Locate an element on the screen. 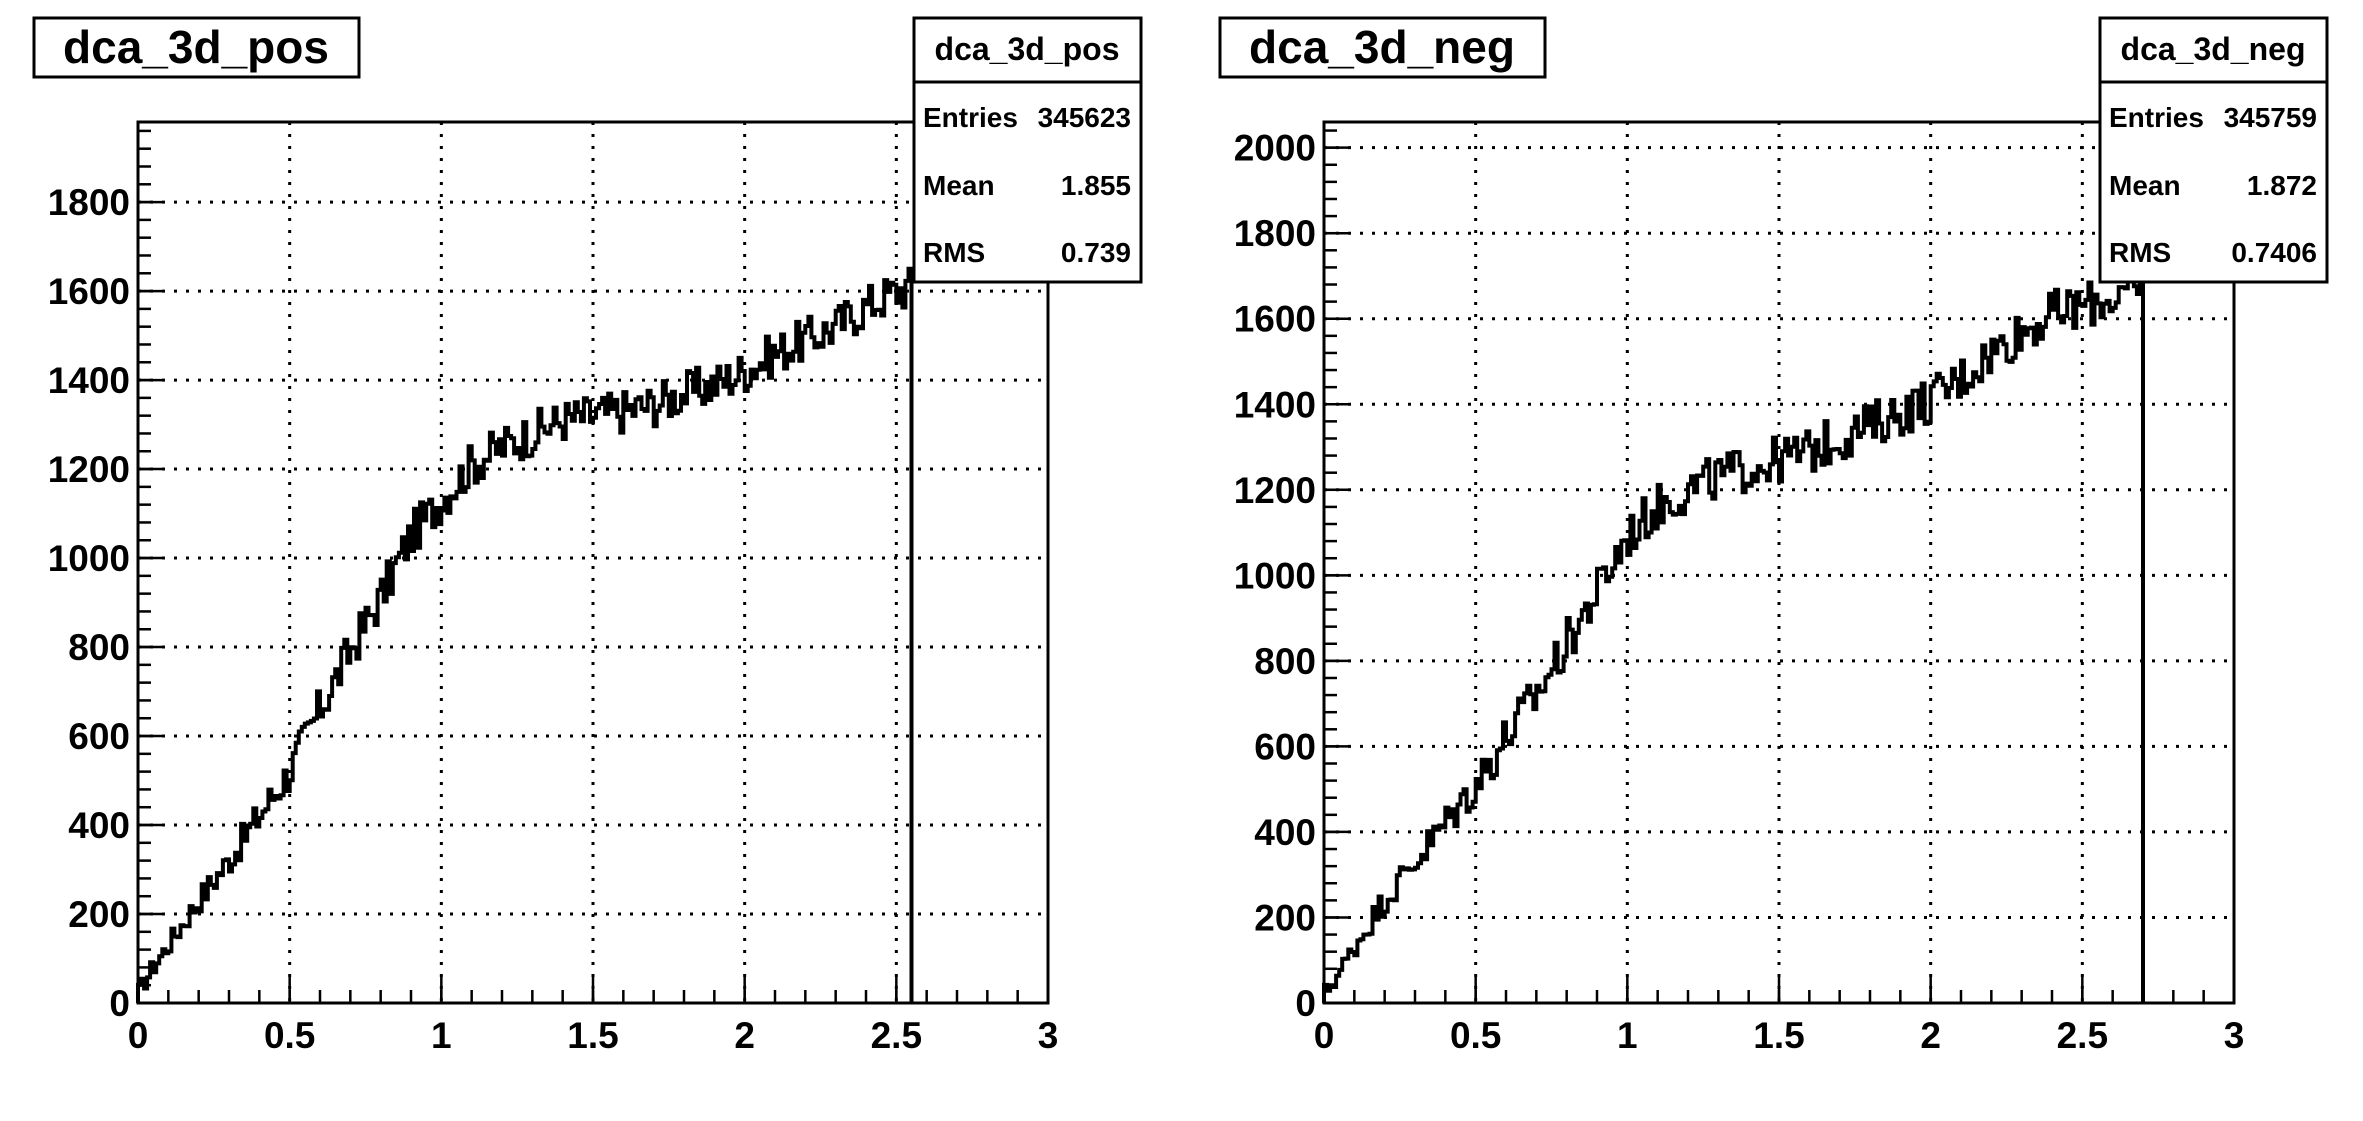  stats-name: dca_3d_pos is located at coordinates (1027, 49).